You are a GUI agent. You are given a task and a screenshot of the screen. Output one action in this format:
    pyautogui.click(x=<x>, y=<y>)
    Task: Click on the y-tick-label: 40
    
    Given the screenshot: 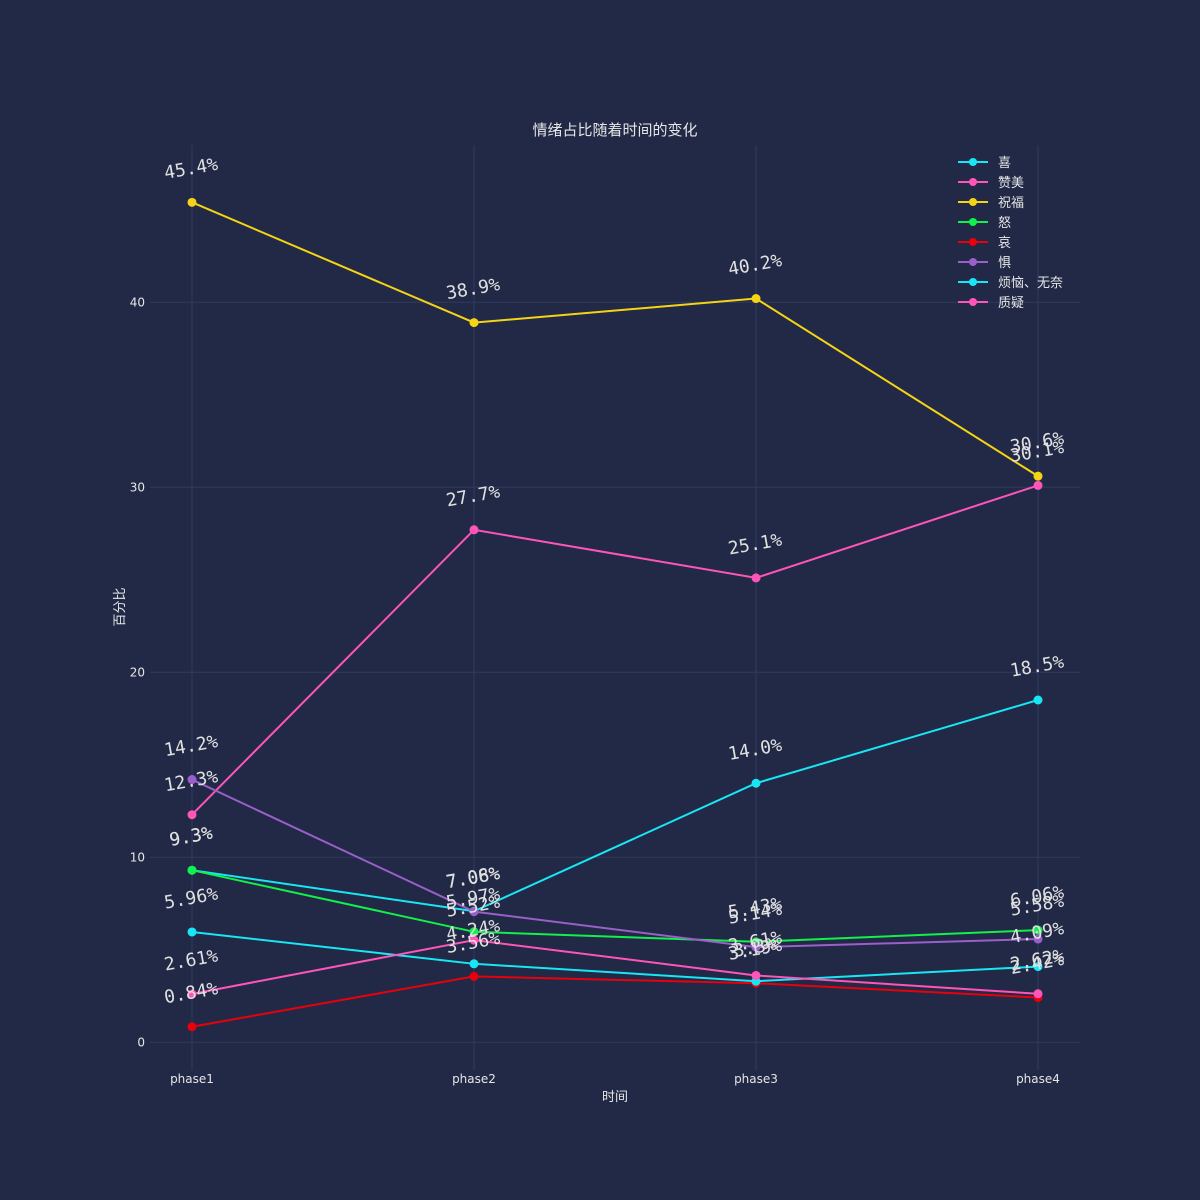 What is the action you would take?
    pyautogui.click(x=137, y=302)
    